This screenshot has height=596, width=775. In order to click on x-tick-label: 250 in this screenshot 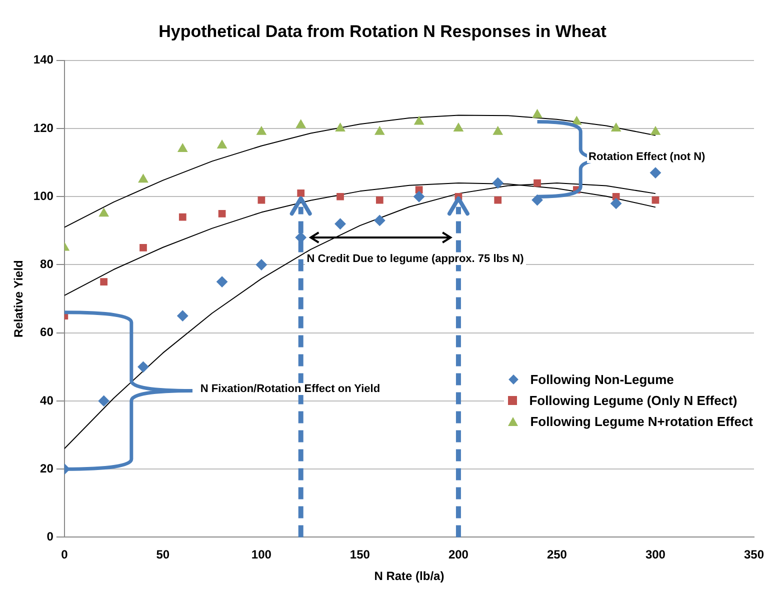, I will do `click(557, 555)`.